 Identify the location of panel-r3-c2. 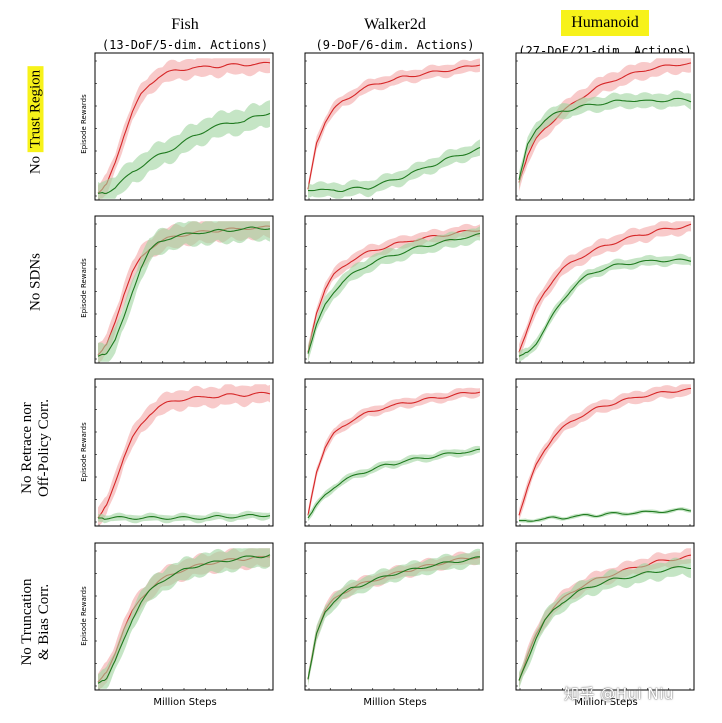
(605, 616).